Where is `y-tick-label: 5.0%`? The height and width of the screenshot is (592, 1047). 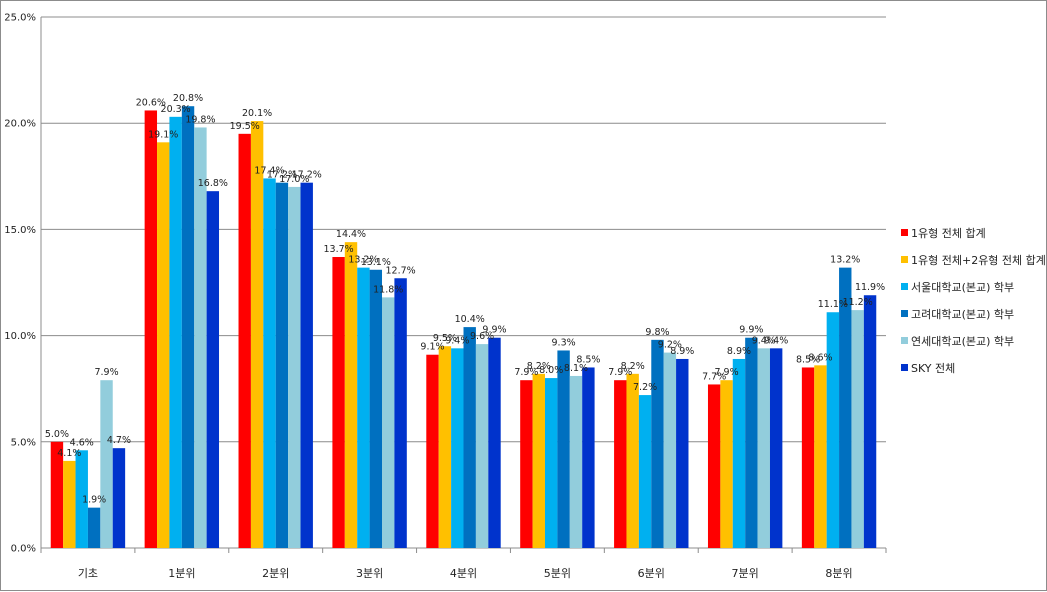 y-tick-label: 5.0% is located at coordinates (23, 442).